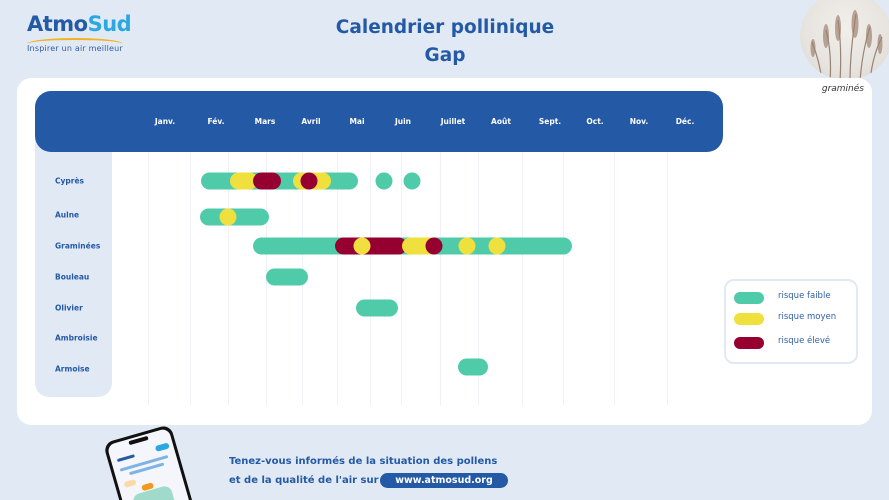 This screenshot has height=500, width=889. I want to click on phone-mockup-icon, so click(149, 462).